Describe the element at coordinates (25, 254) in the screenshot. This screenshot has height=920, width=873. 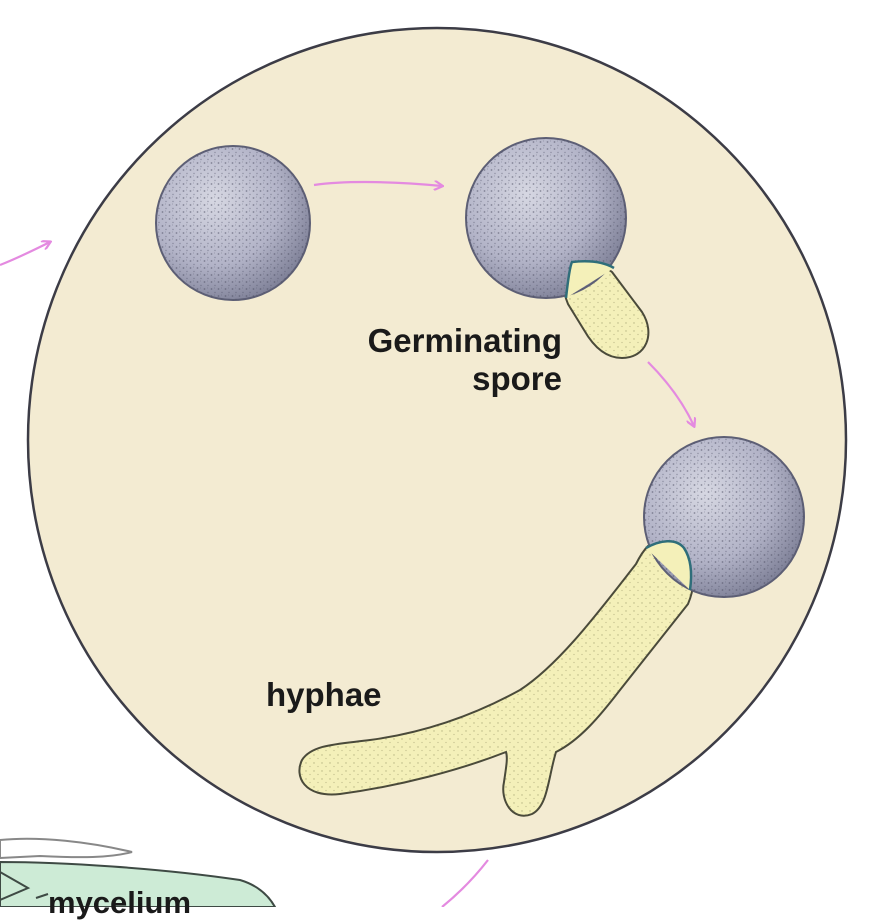
I see `incoming-arrow` at that location.